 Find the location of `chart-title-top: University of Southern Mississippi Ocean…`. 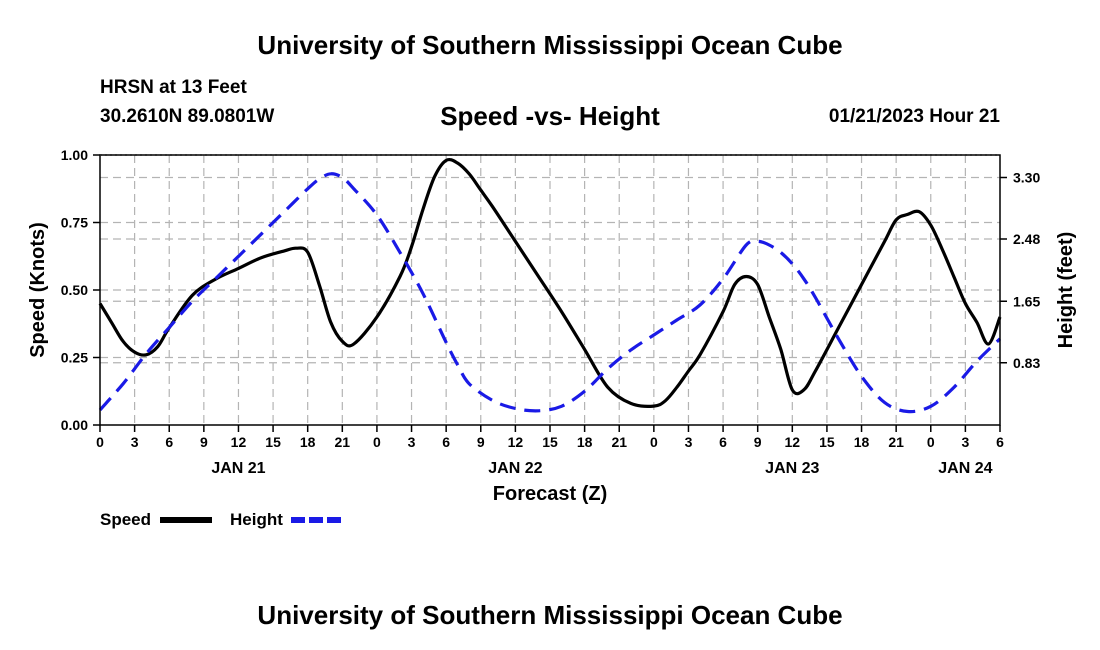

chart-title-top: University of Southern Mississippi Ocean… is located at coordinates (550, 45).